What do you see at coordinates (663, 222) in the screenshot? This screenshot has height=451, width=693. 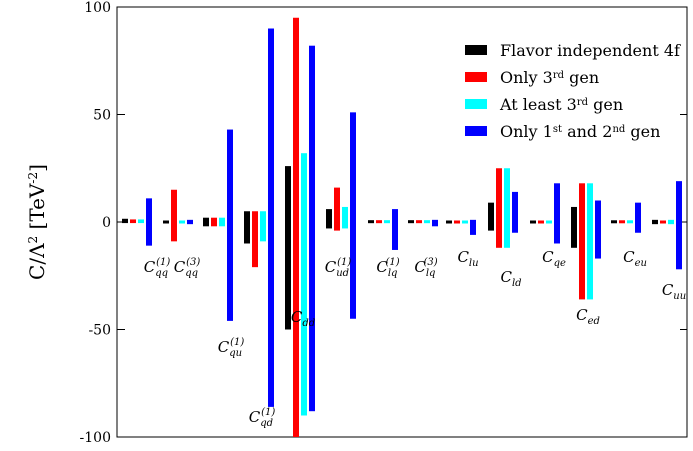 I see `bar-uu-only-3rd` at bounding box center [663, 222].